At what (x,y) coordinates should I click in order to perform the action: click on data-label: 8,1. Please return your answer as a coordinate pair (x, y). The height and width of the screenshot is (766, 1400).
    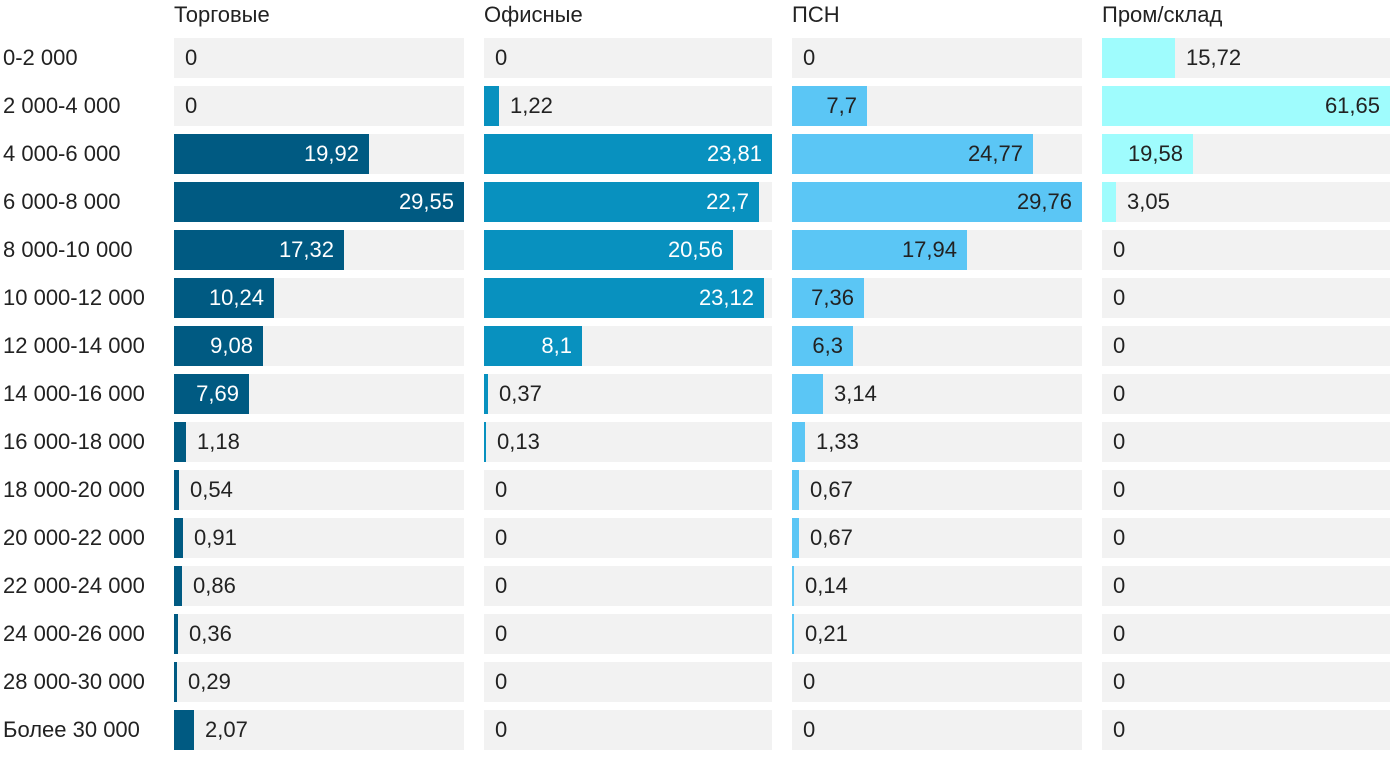
    Looking at the image, I should click on (556, 345).